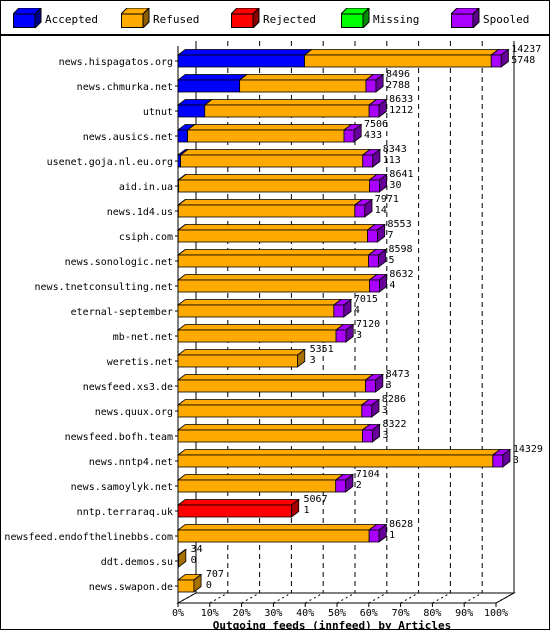 Image resolution: width=550 pixels, height=630 pixels. I want to click on legend: Accepted Refused Rejected Missing Spooled, so click(275, 17).